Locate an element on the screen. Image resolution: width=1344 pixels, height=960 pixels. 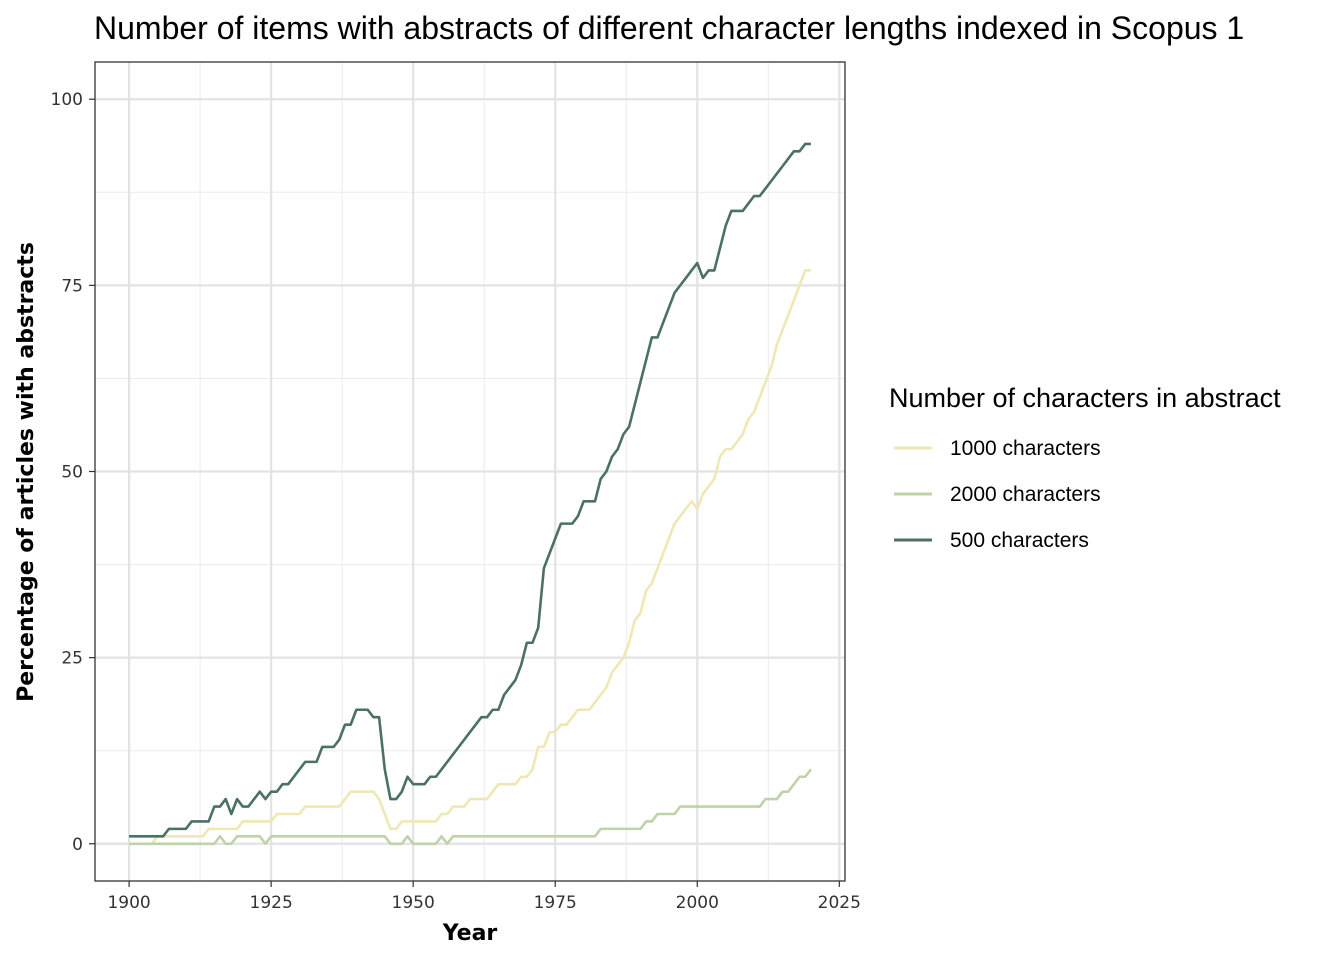
y-tick-label: 100 is located at coordinates (67, 100).